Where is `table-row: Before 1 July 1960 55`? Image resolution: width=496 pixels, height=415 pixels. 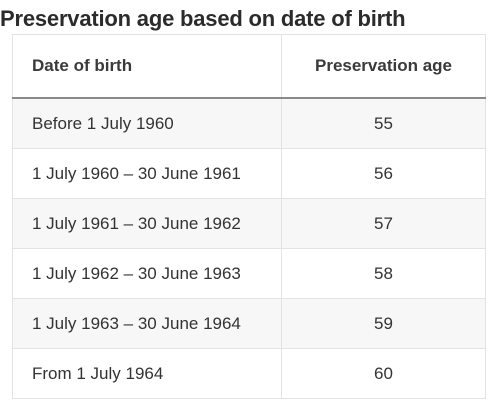
table-row: Before 1 July 1960 55 is located at coordinates (249, 123).